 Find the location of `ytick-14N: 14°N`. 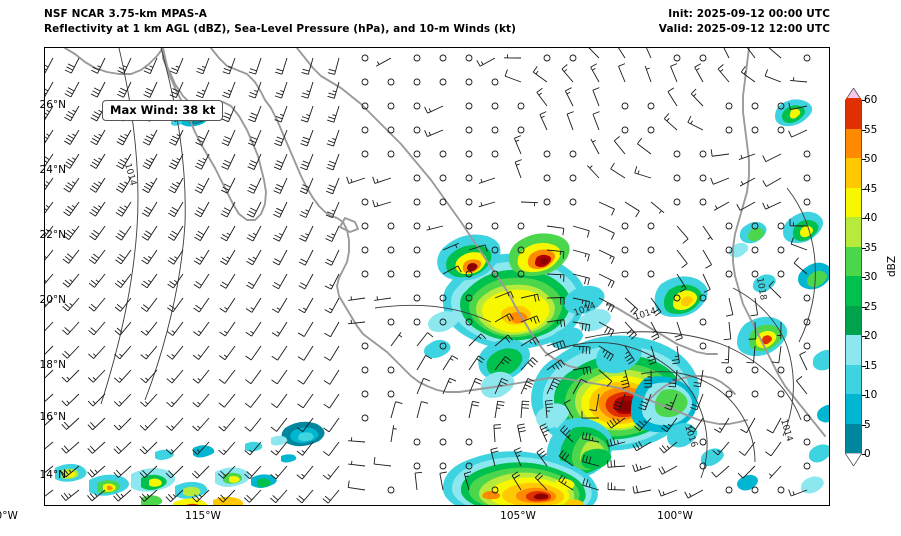

ytick-14N: 14°N is located at coordinates (52, 475).